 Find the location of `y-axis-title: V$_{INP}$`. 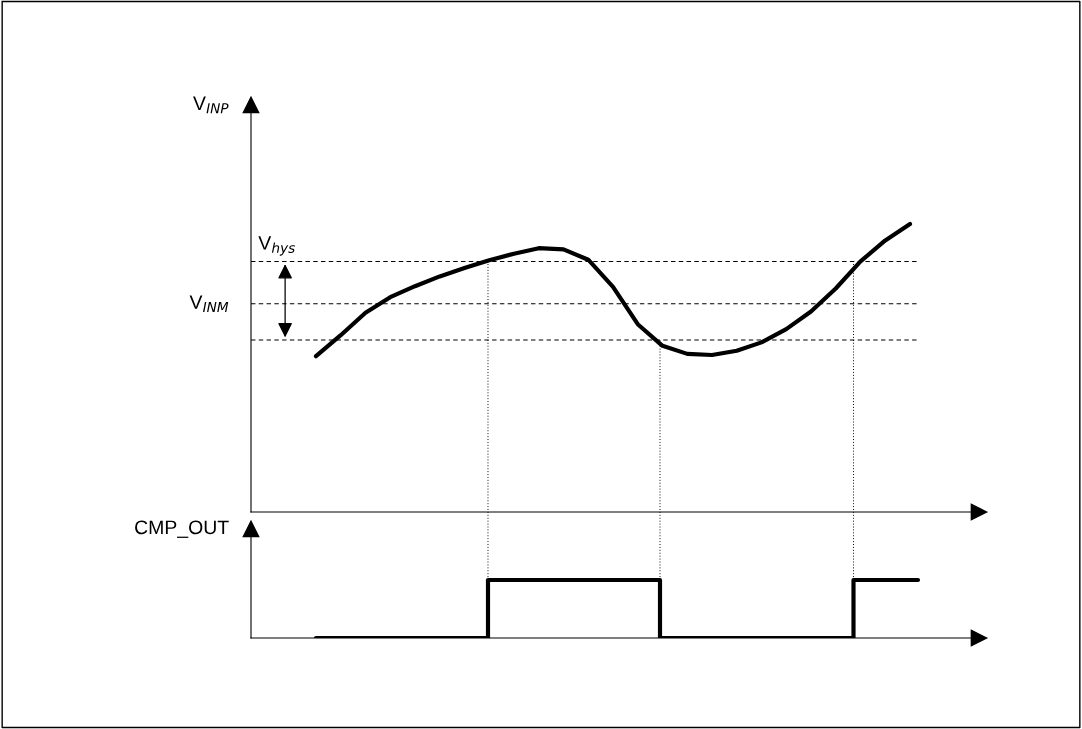

y-axis-title: V$_{INP}$ is located at coordinates (211, 105).